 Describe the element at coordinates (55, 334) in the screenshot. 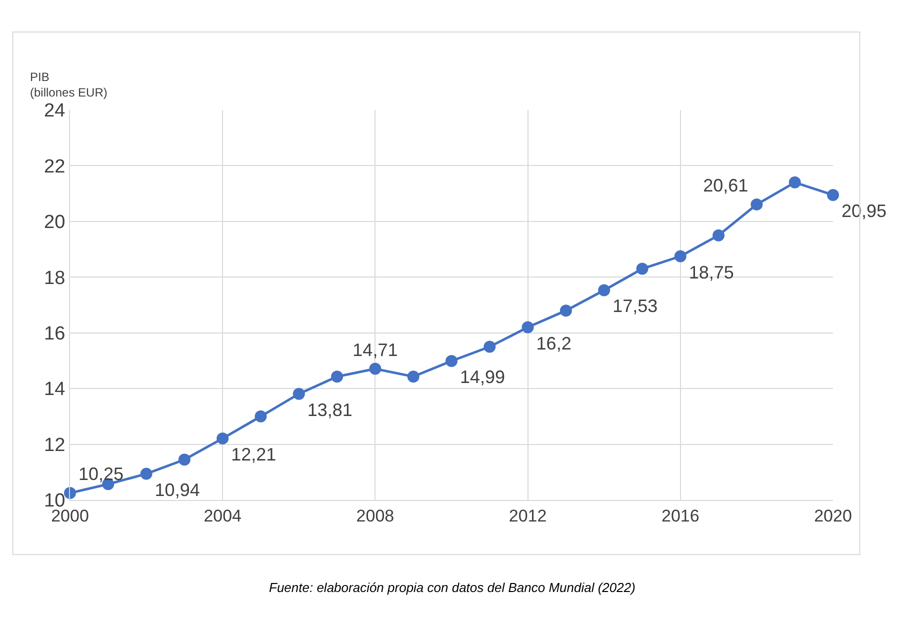

I see `y-tick-label: 16` at that location.